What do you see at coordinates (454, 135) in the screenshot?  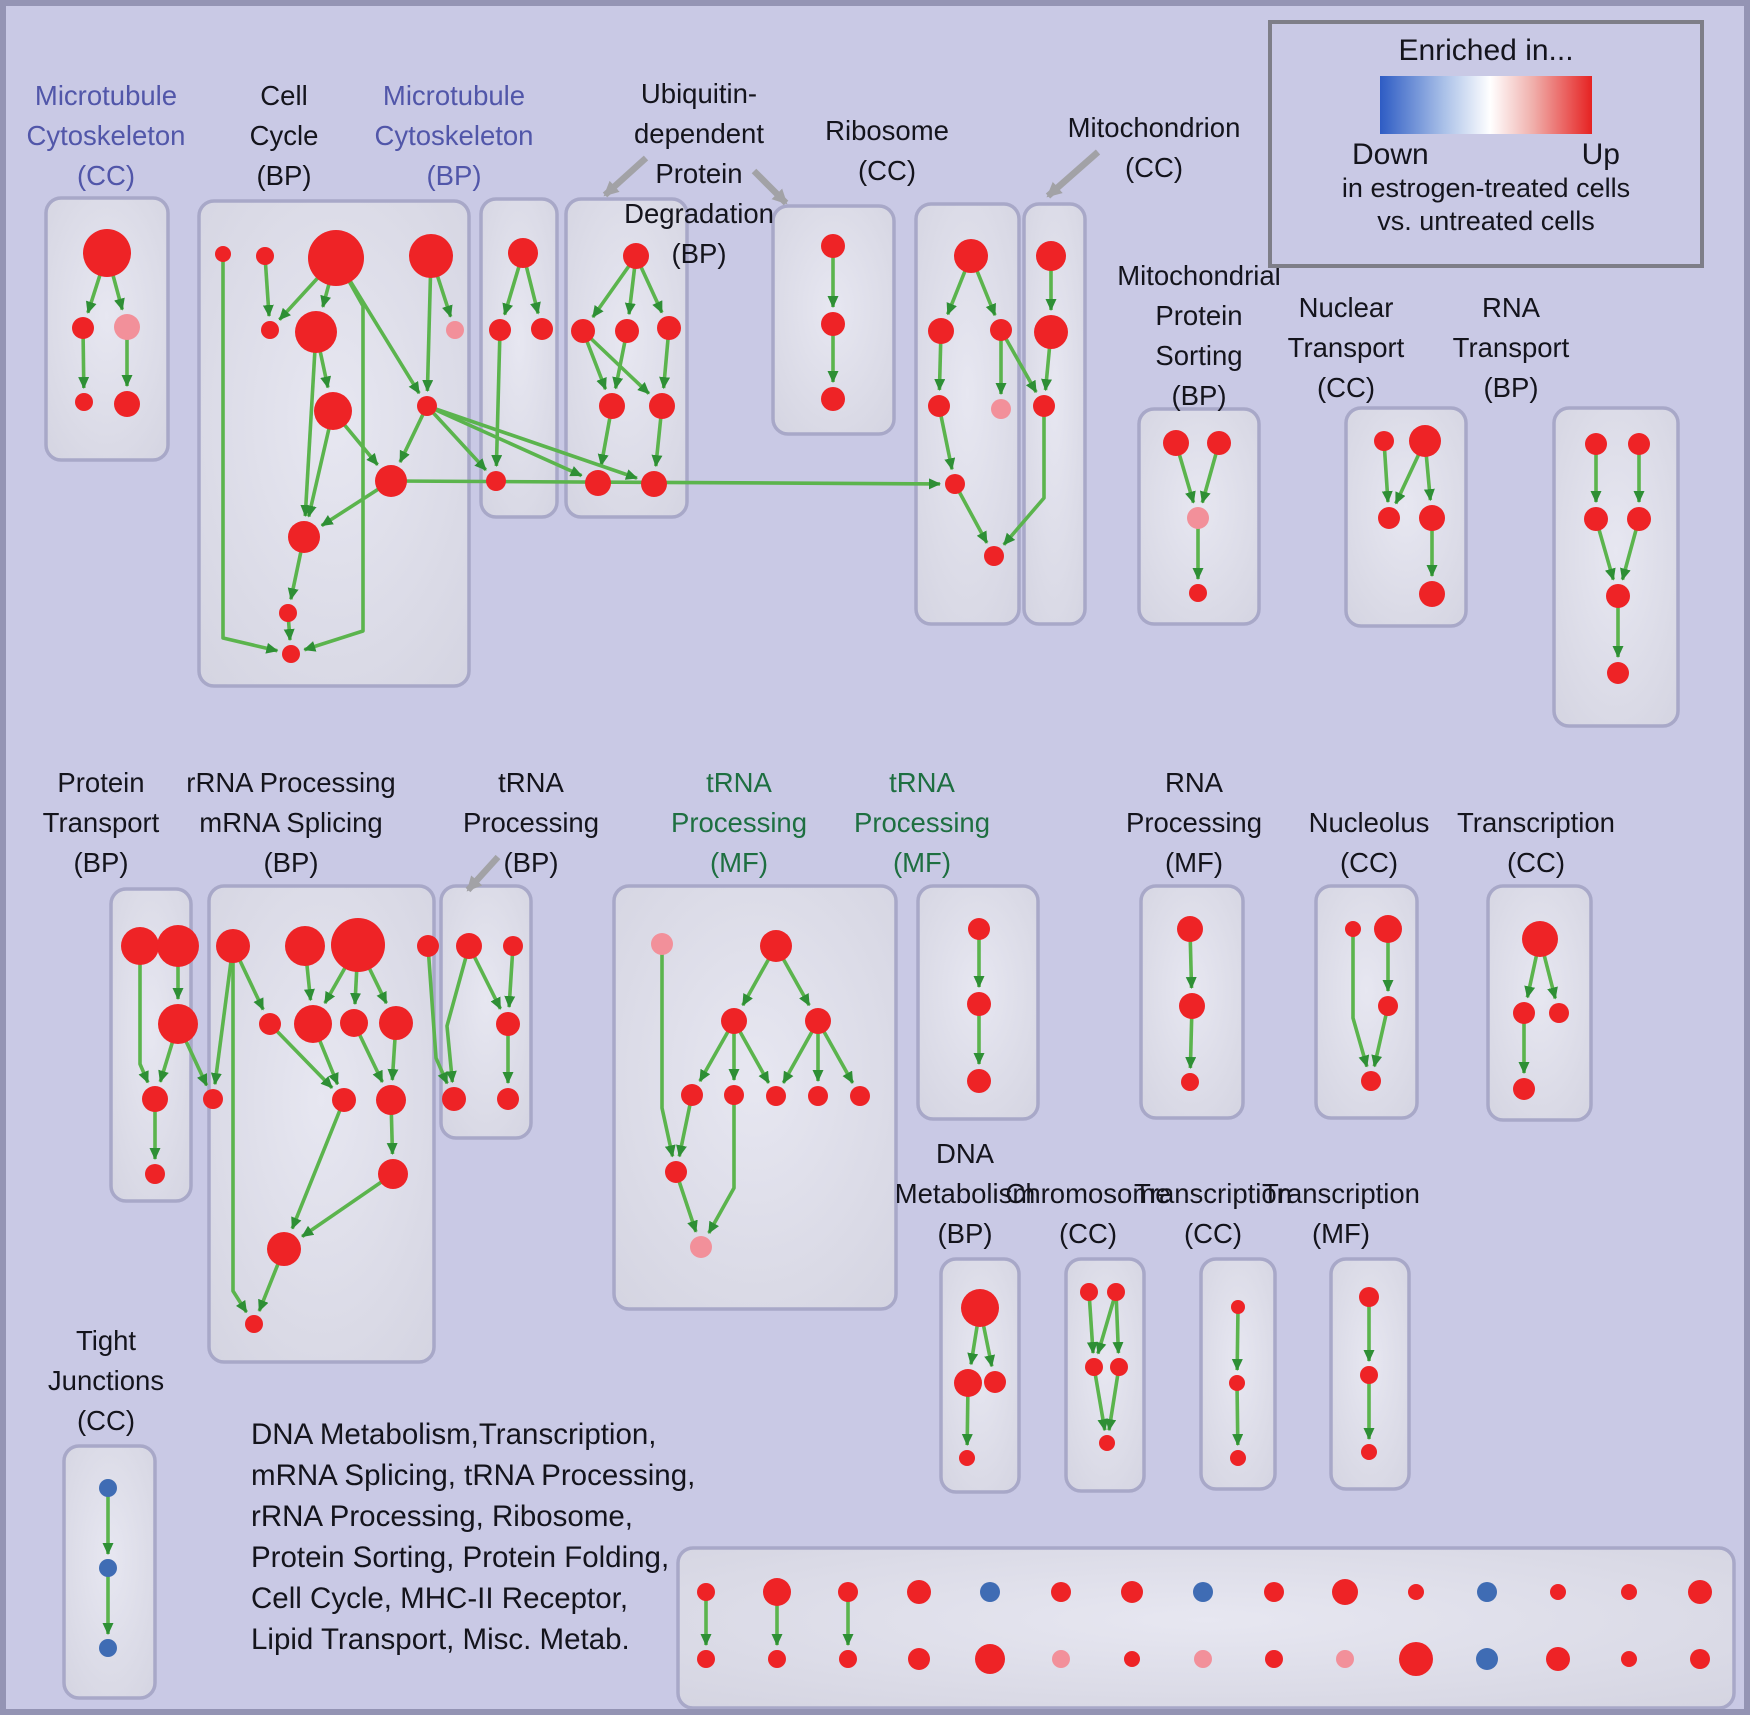 I see `cluster-label-microtubule-cytoskeleton-bp: Microtubule Cytoskeleton (BP)` at bounding box center [454, 135].